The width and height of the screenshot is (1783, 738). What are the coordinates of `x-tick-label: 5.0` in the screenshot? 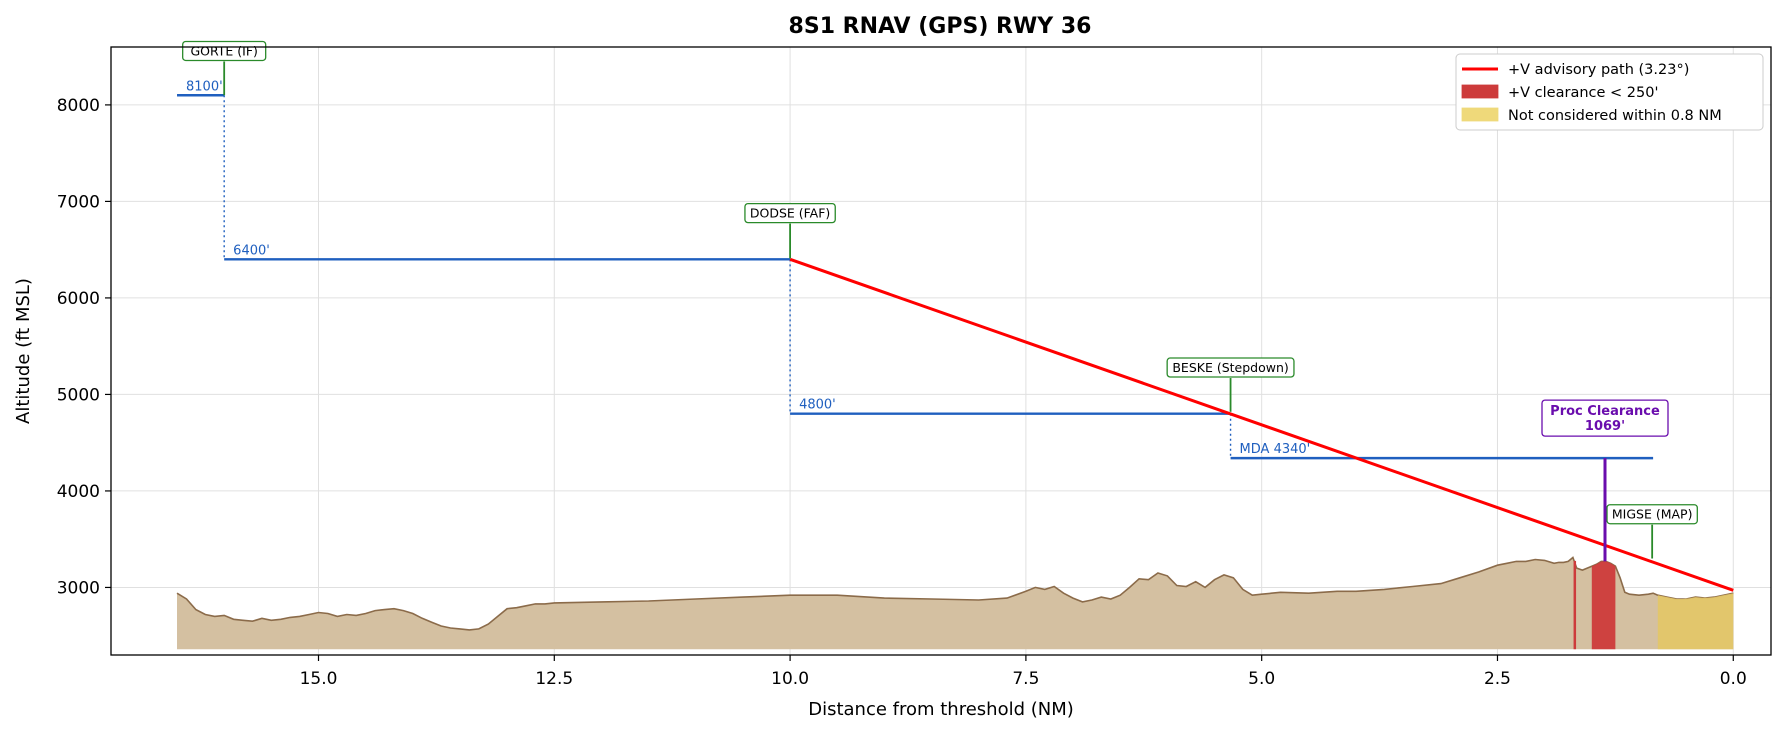 It's located at (1261, 679).